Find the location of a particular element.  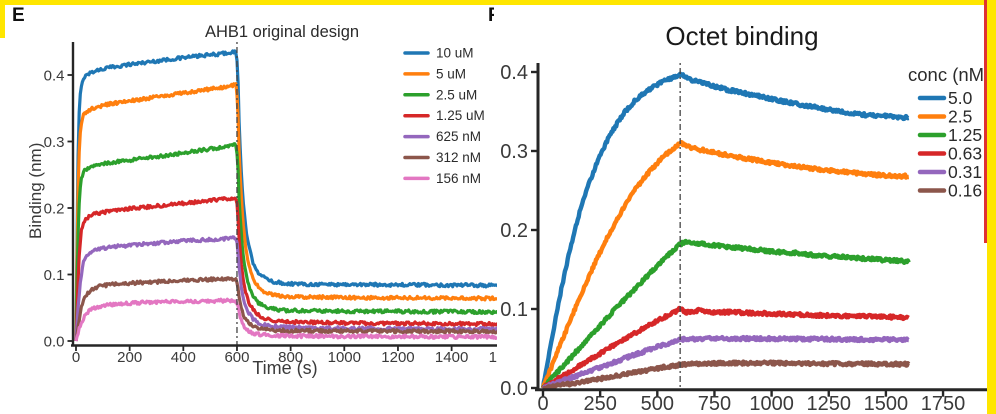

legend-label: 0.16 is located at coordinates (965, 191).